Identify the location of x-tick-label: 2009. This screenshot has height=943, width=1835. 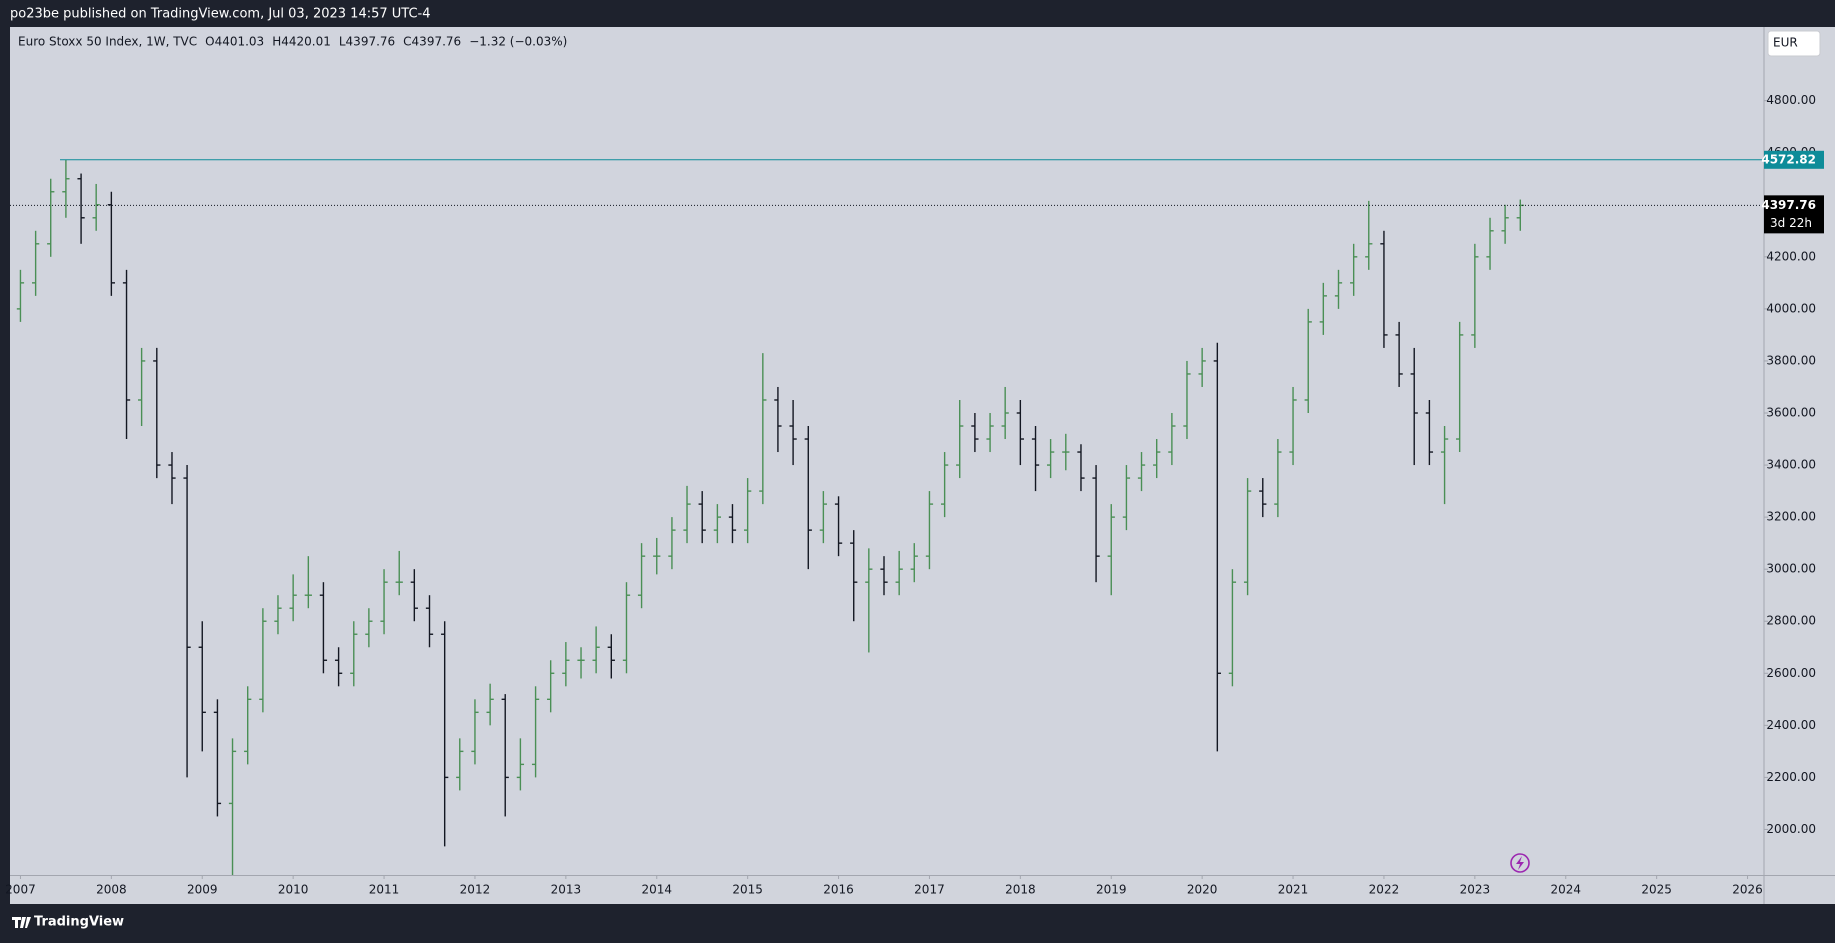
(202, 890).